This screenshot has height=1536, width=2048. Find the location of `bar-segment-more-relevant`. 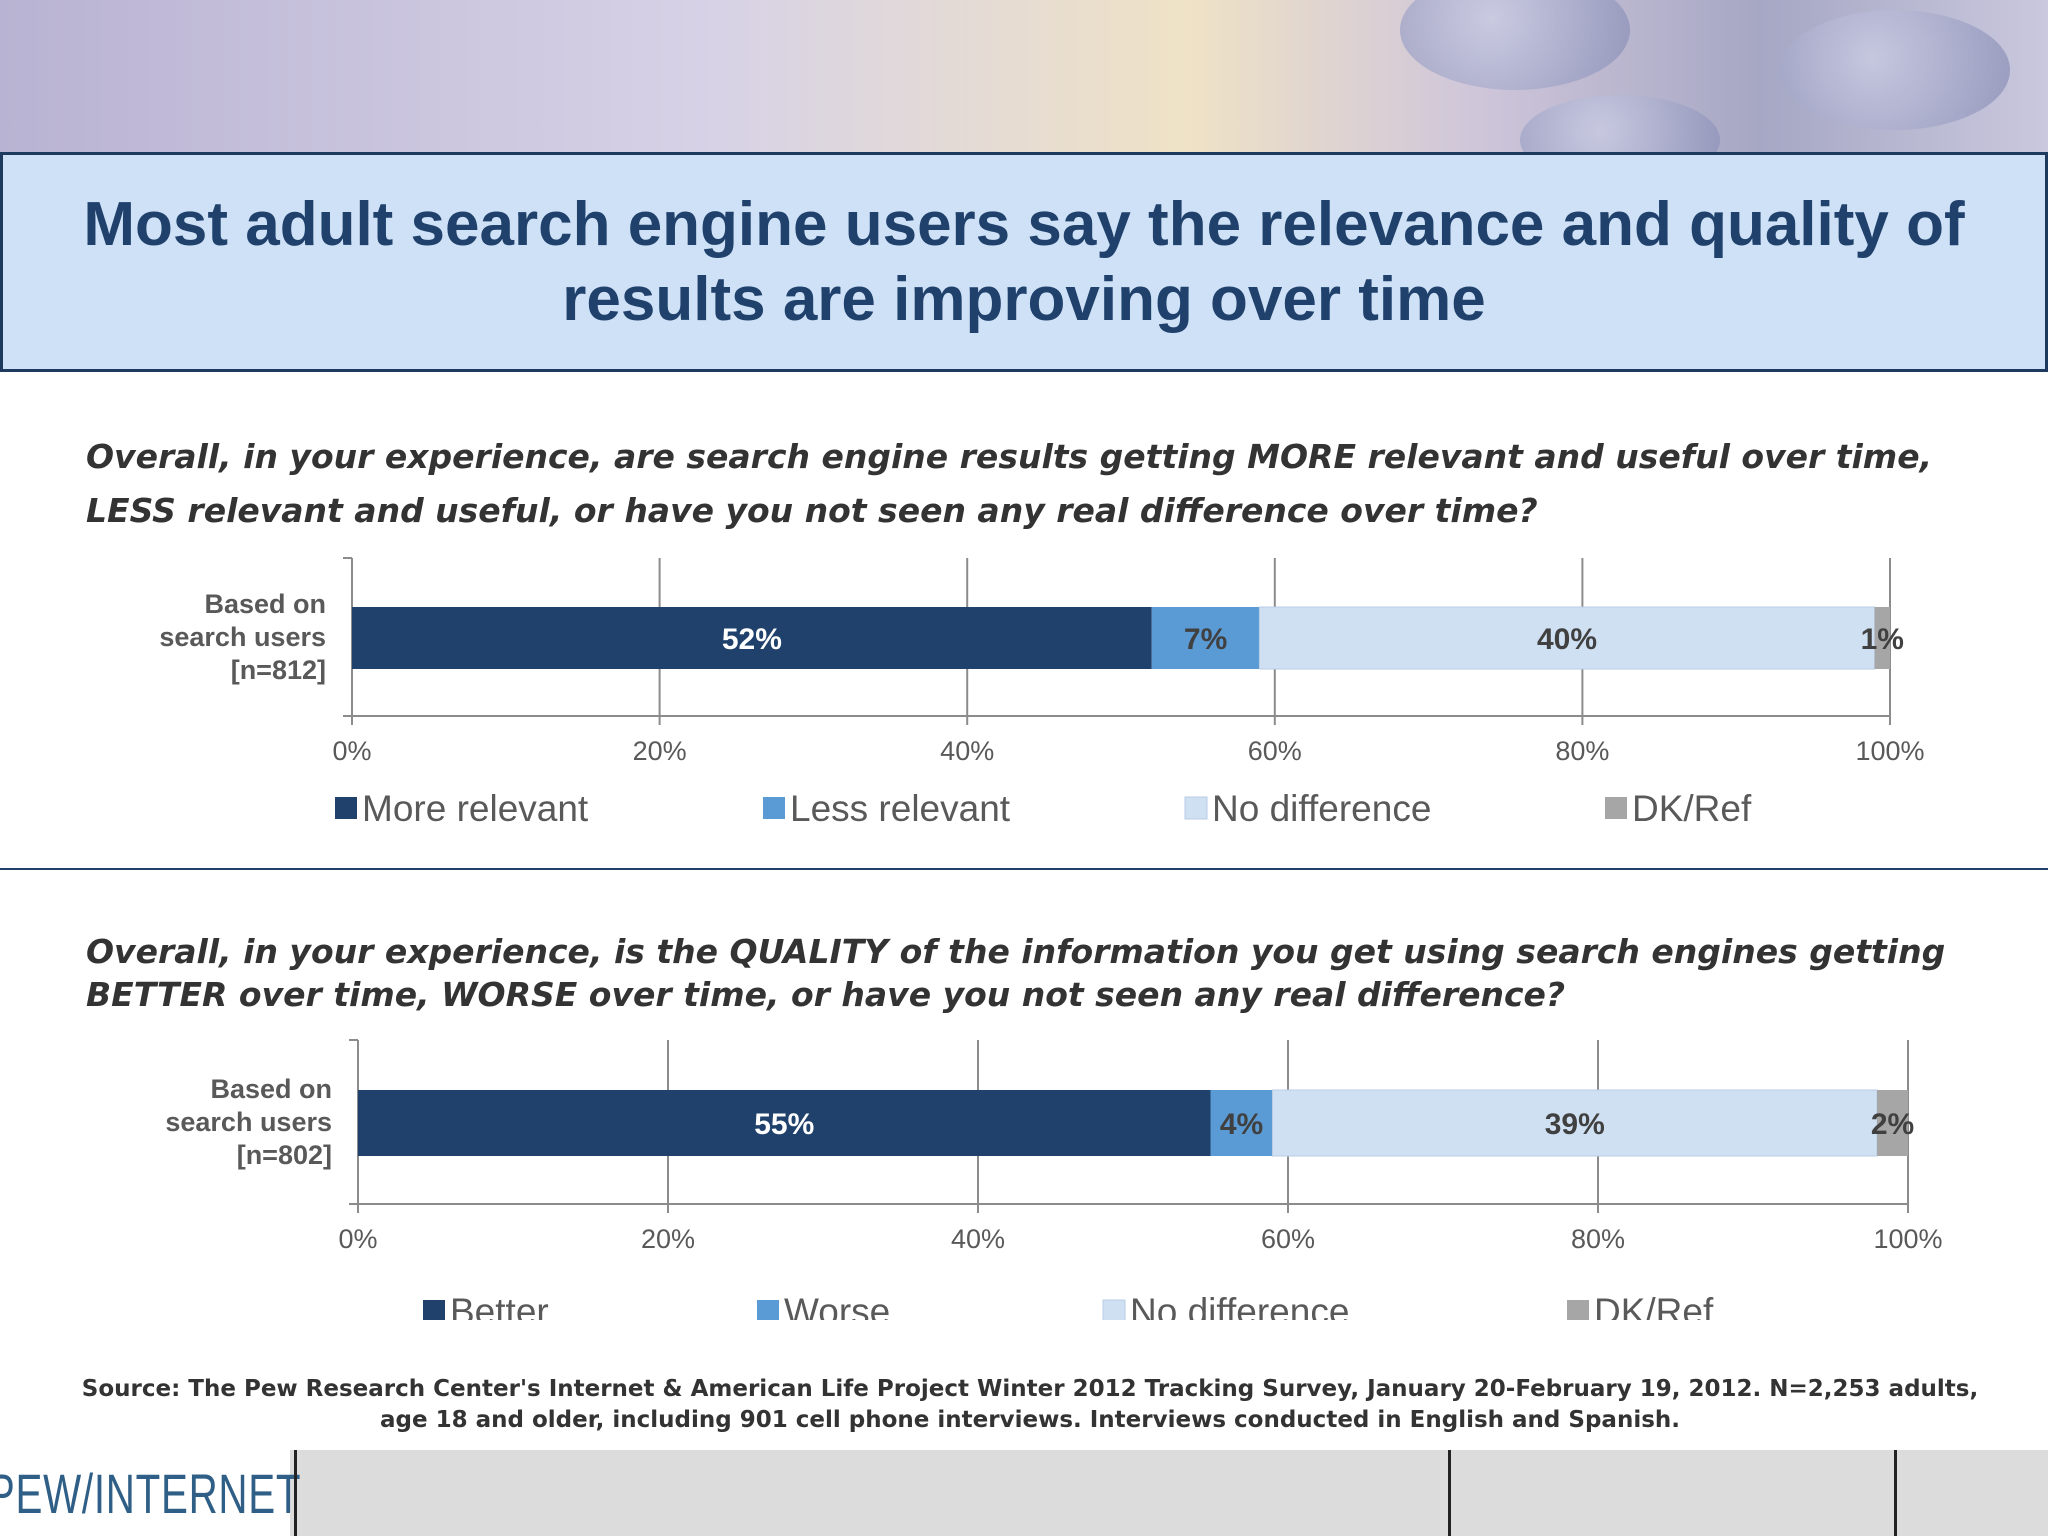

bar-segment-more-relevant is located at coordinates (752, 638).